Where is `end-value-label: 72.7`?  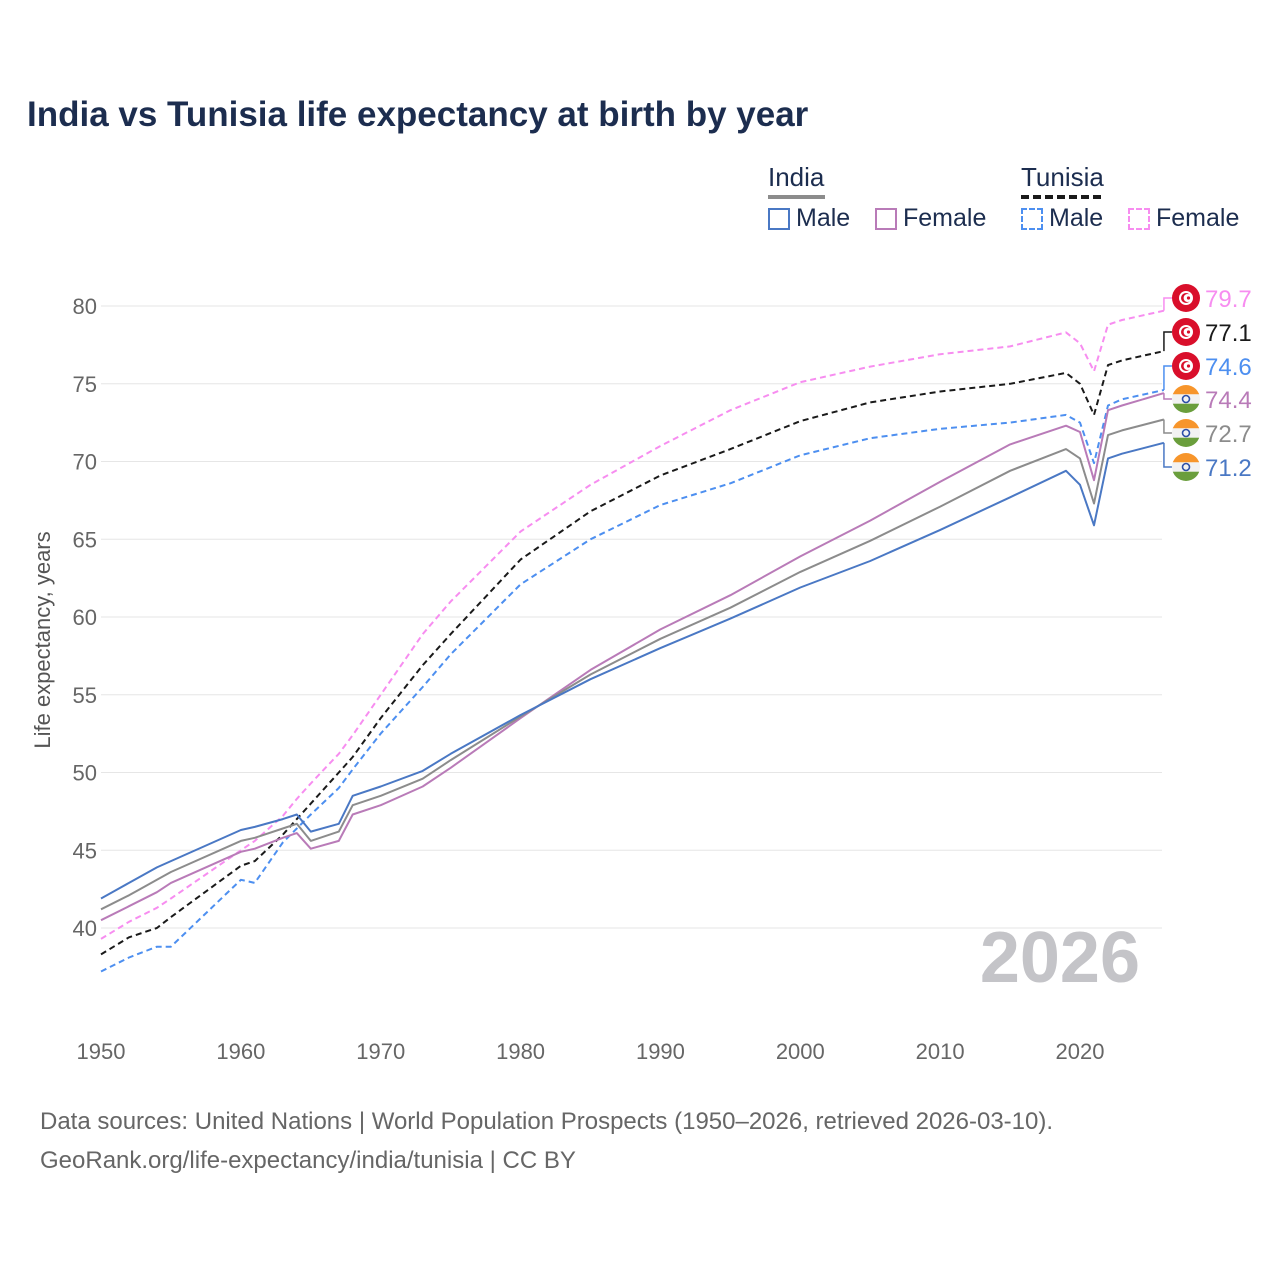
end-value-label: 72.7 is located at coordinates (1228, 434).